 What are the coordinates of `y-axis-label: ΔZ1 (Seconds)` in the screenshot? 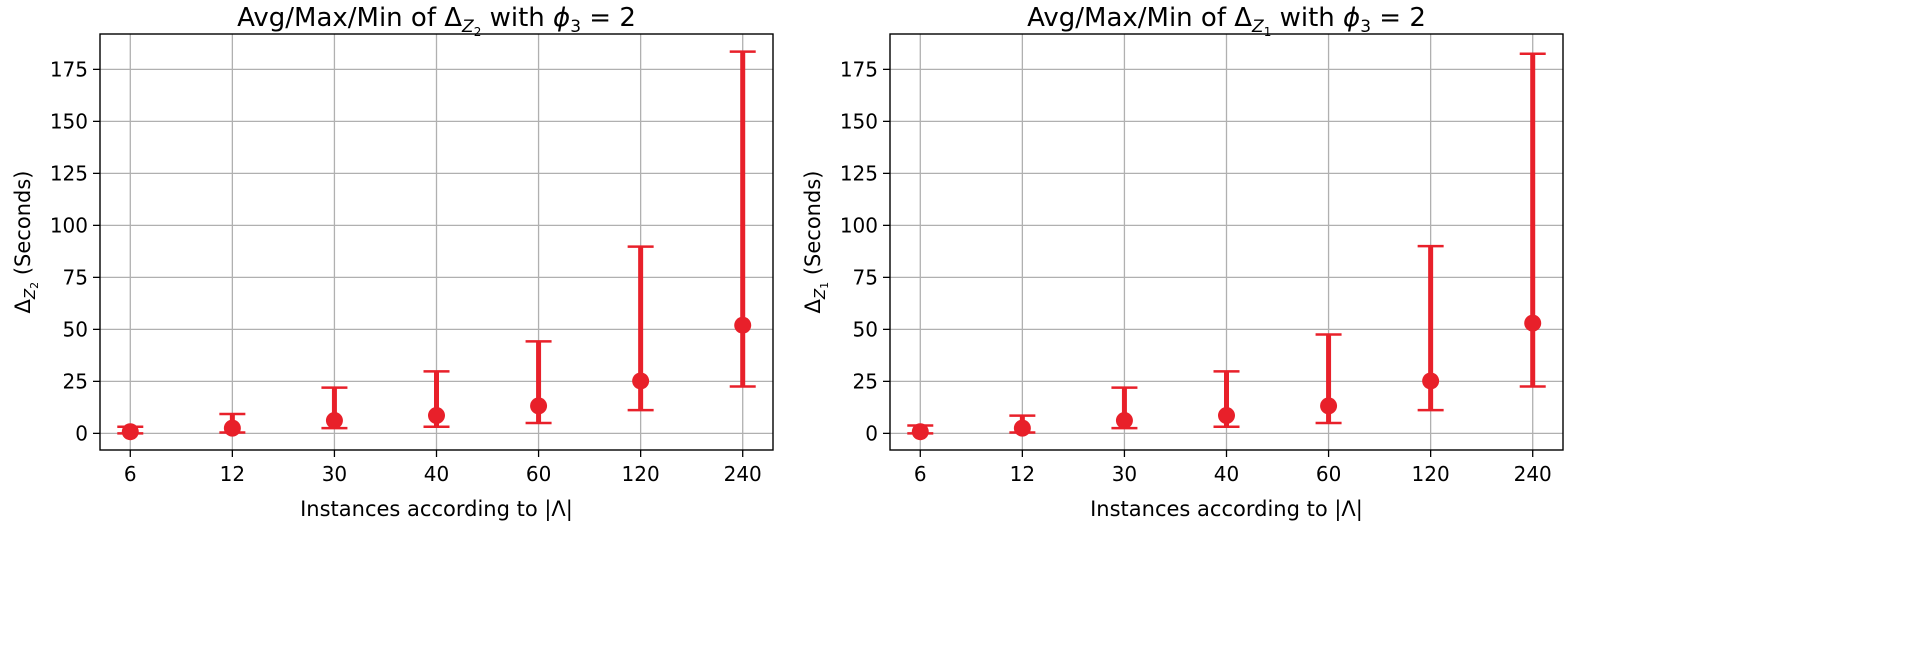 It's located at (816, 242).